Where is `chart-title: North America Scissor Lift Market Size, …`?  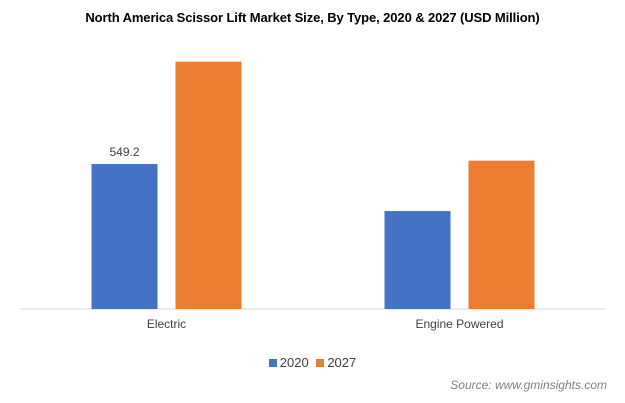 chart-title: North America Scissor Lift Market Size, … is located at coordinates (312, 17).